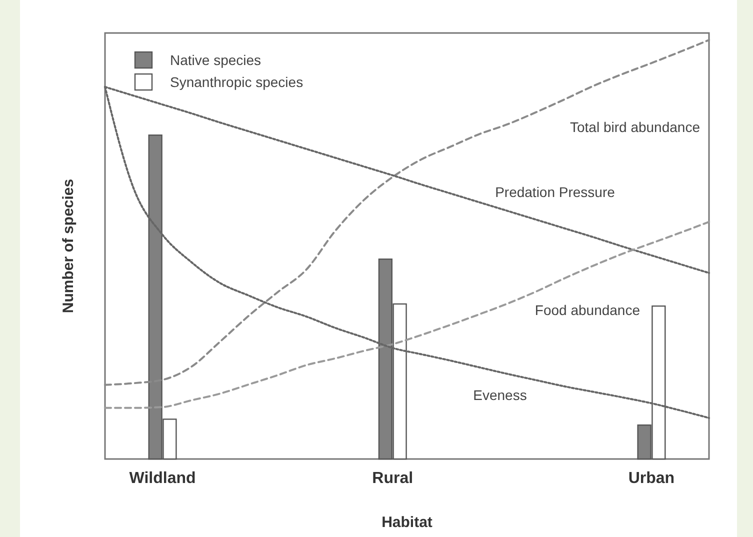  What do you see at coordinates (651, 478) in the screenshot?
I see `x-tick-label: Urban` at bounding box center [651, 478].